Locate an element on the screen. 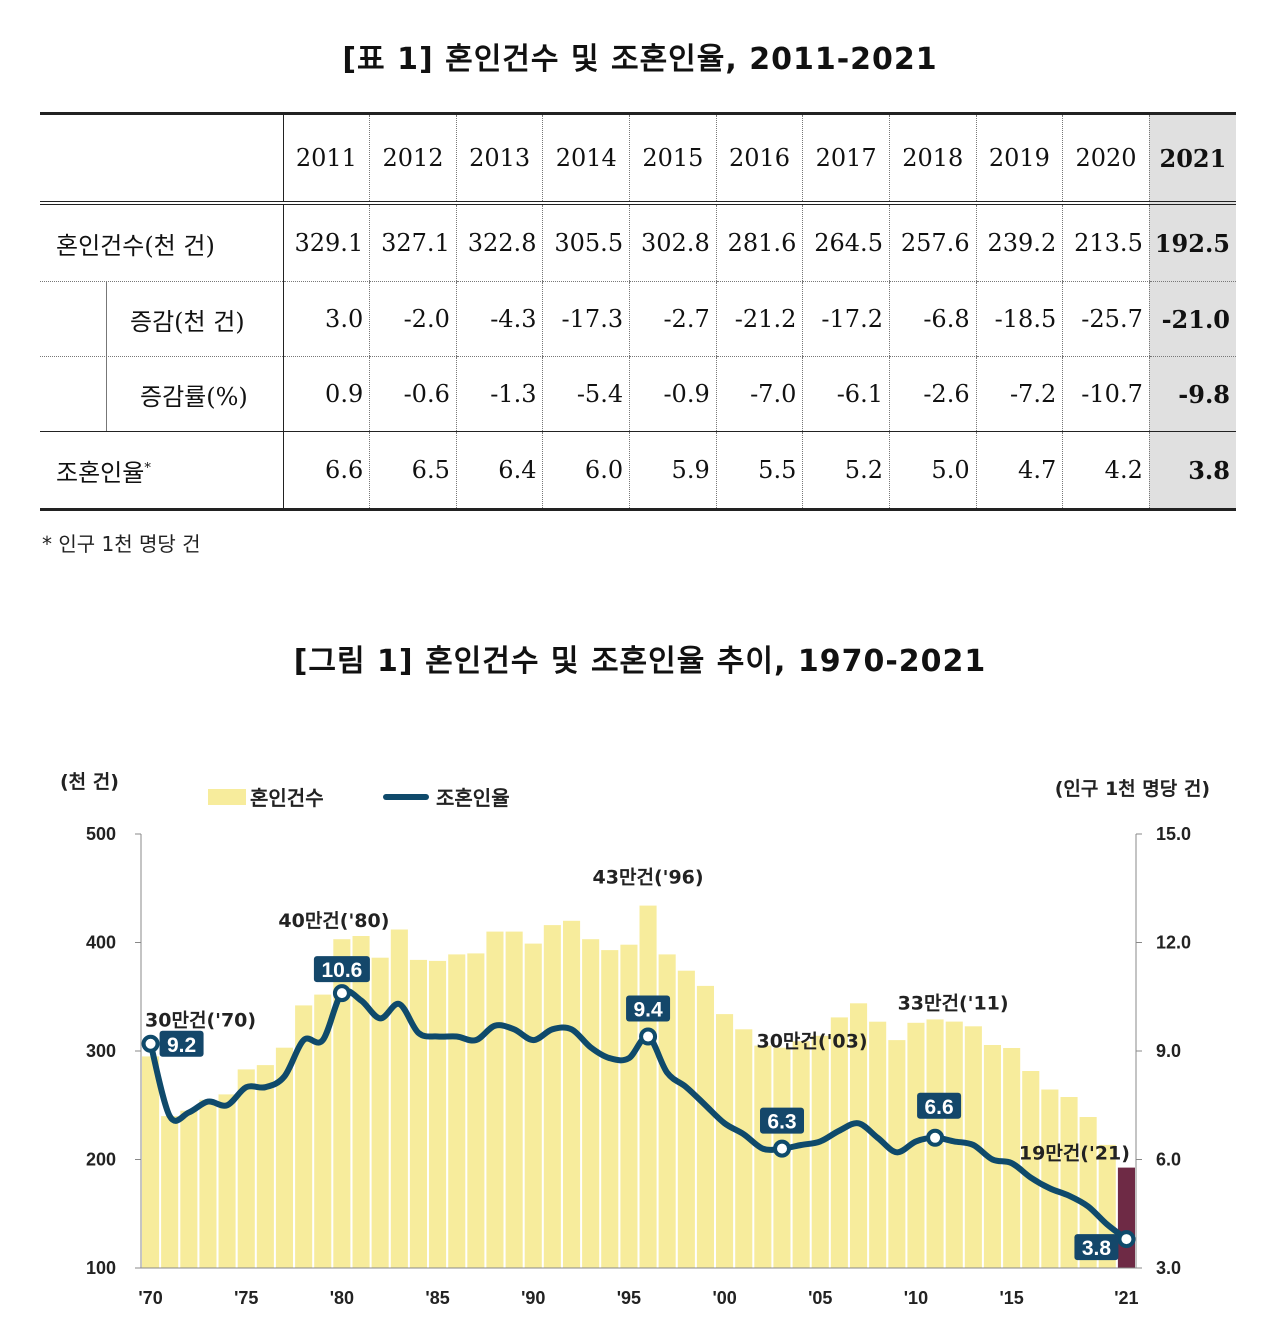  rate-label-1996: 9.4 is located at coordinates (648, 1010).